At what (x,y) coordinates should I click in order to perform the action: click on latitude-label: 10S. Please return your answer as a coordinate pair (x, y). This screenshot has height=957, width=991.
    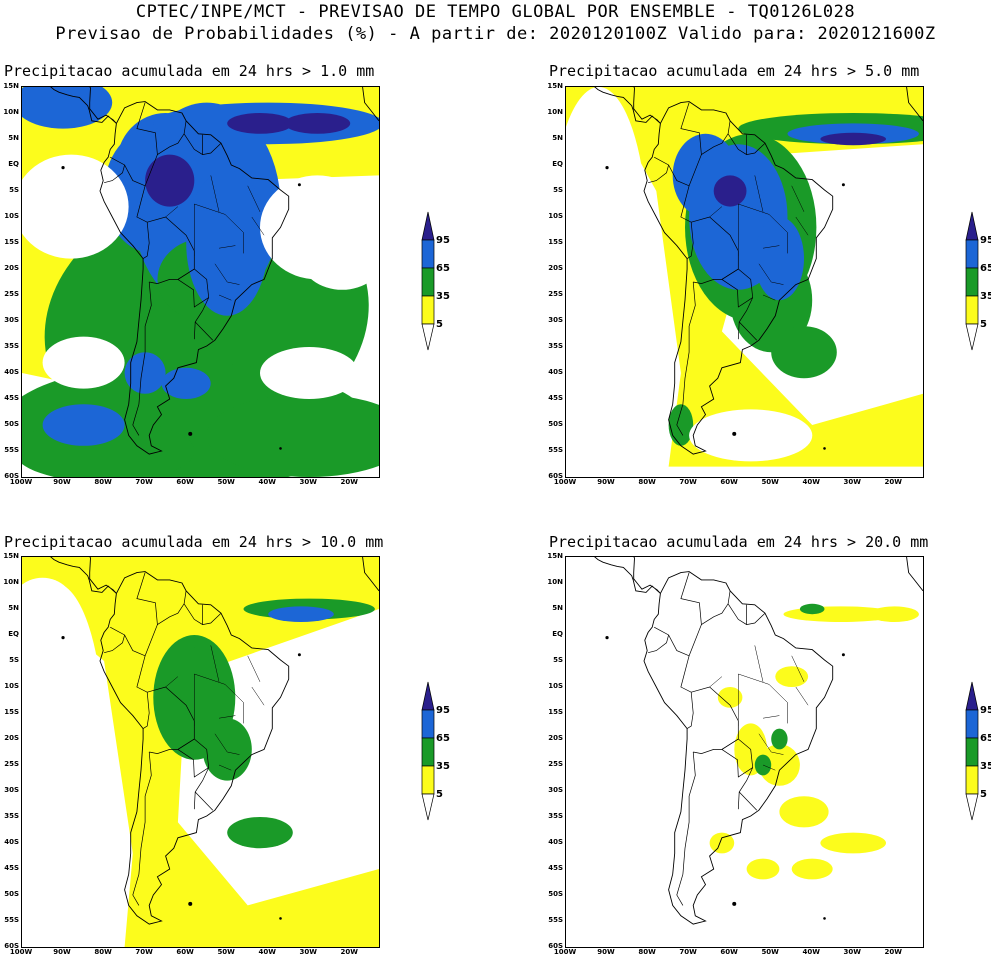
    Looking at the image, I should click on (11, 216).